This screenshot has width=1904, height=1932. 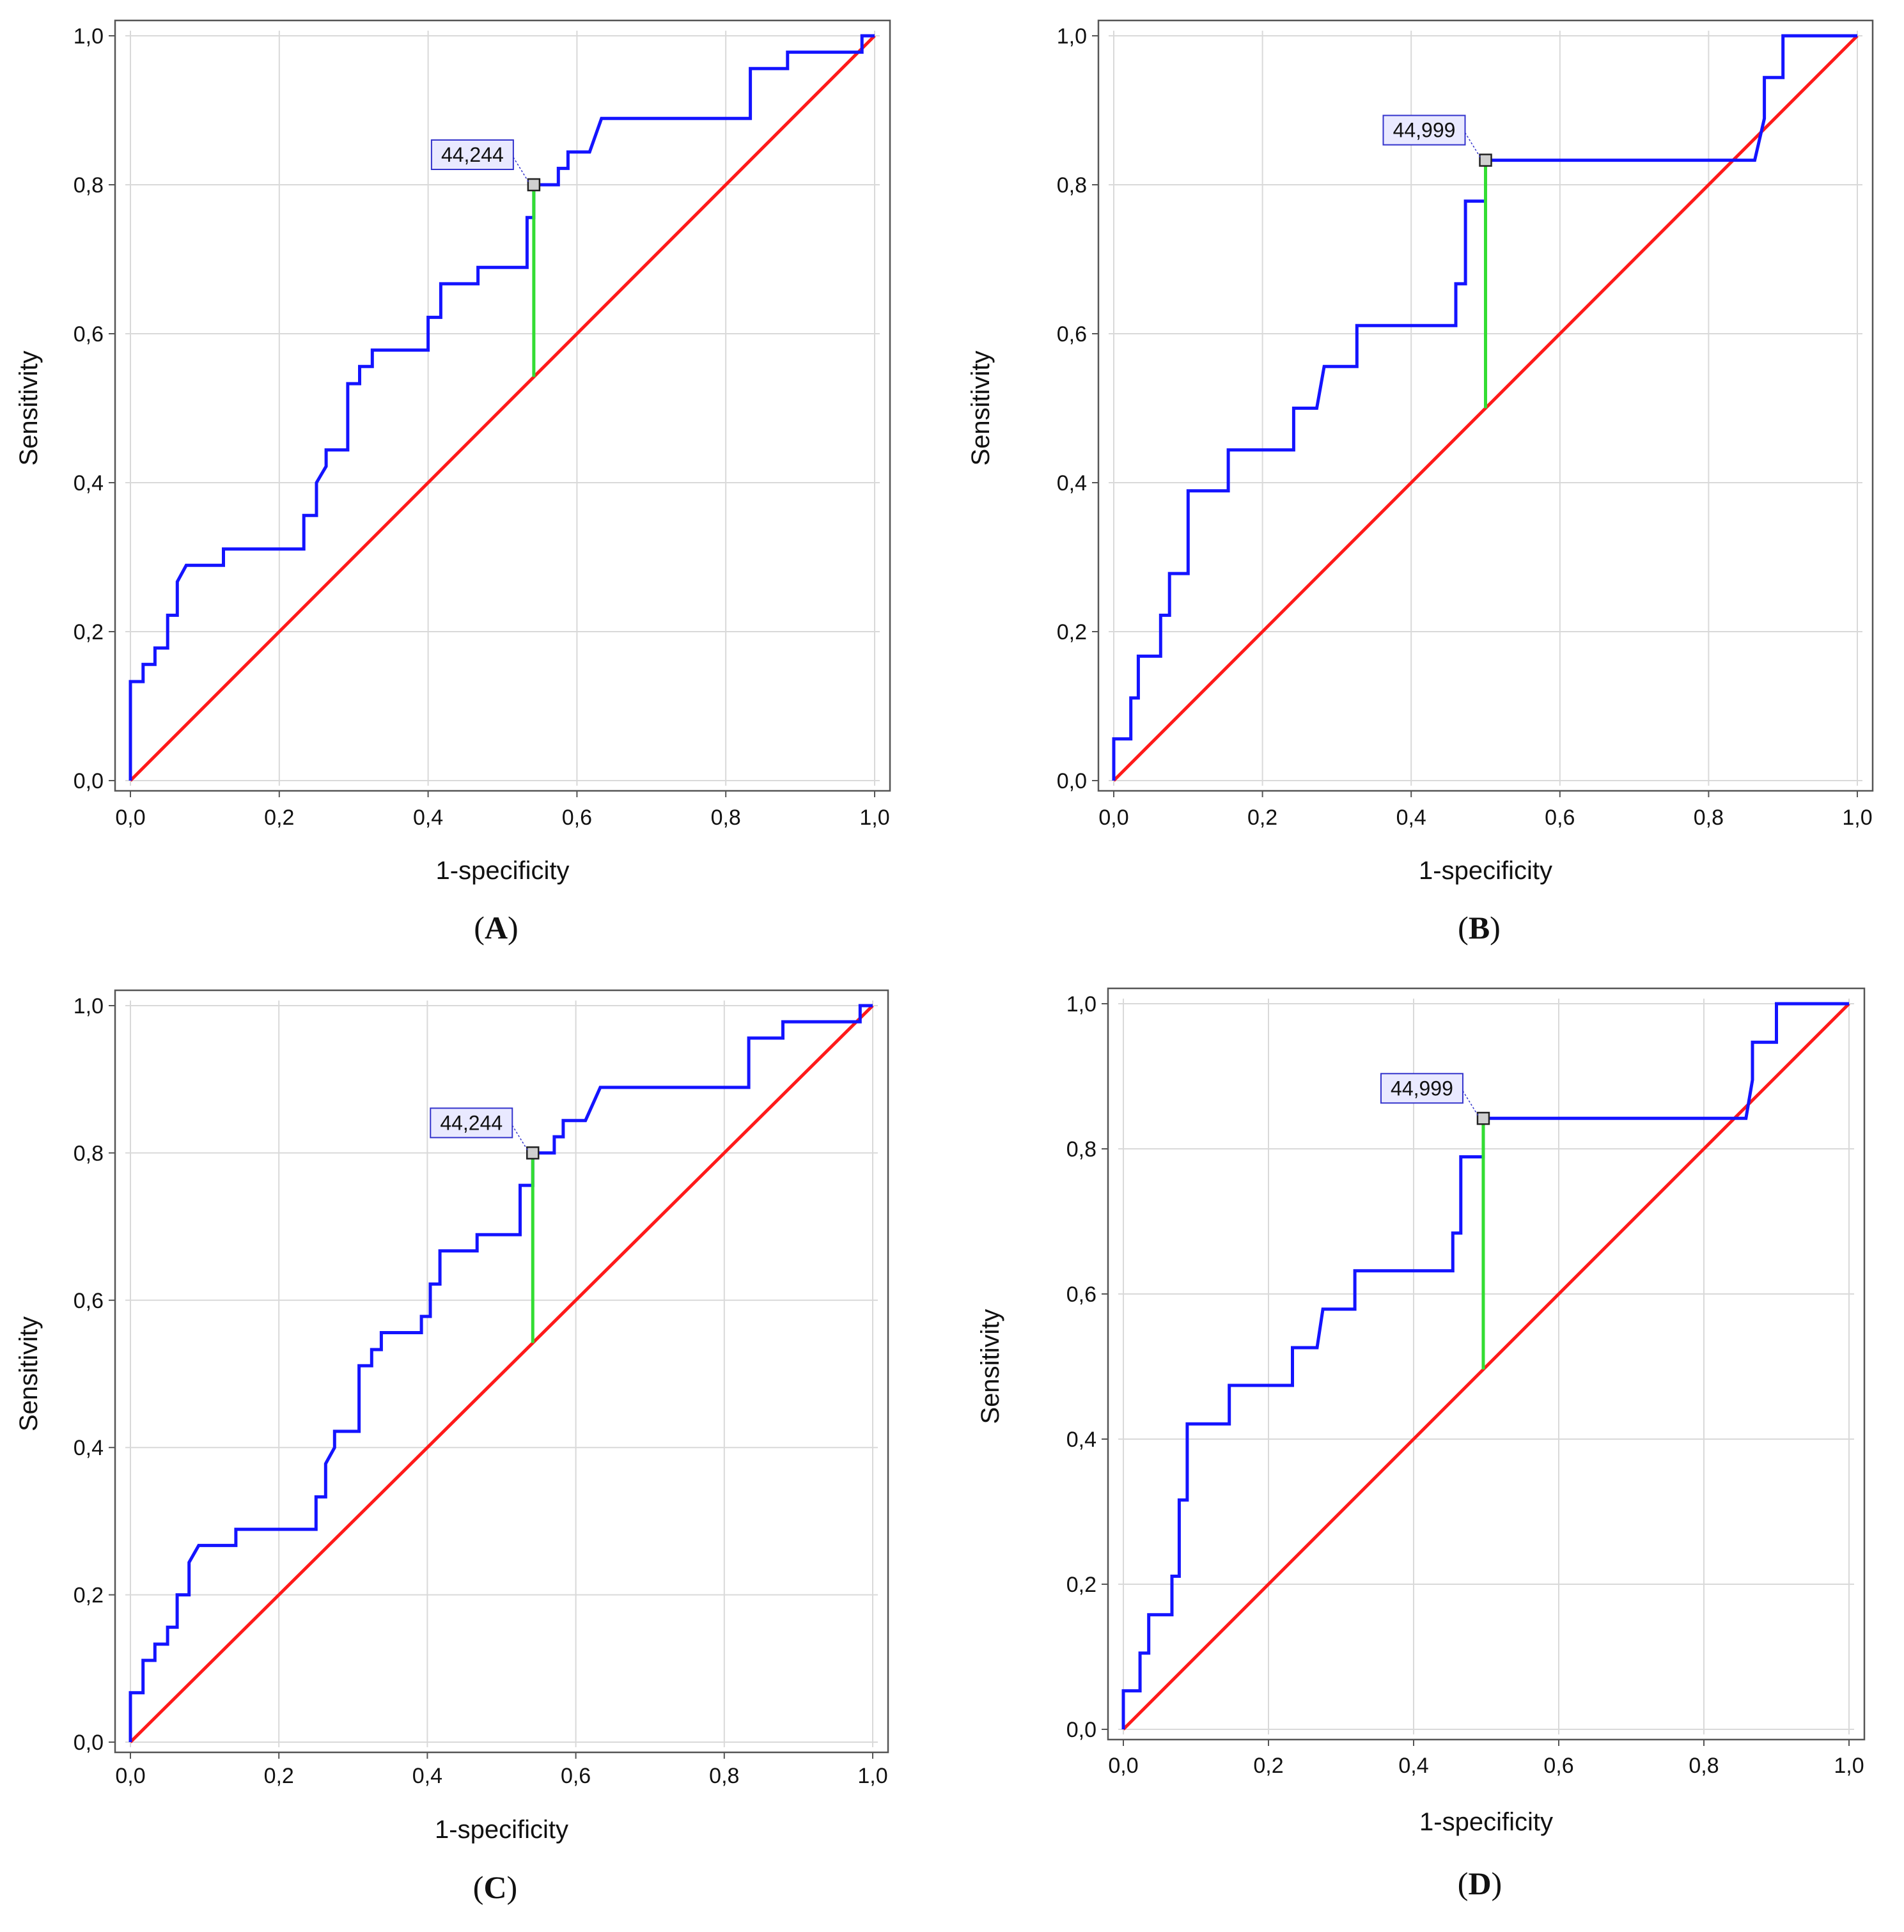 I want to click on cutoff-value-label: 44,244, so click(x=472, y=1122).